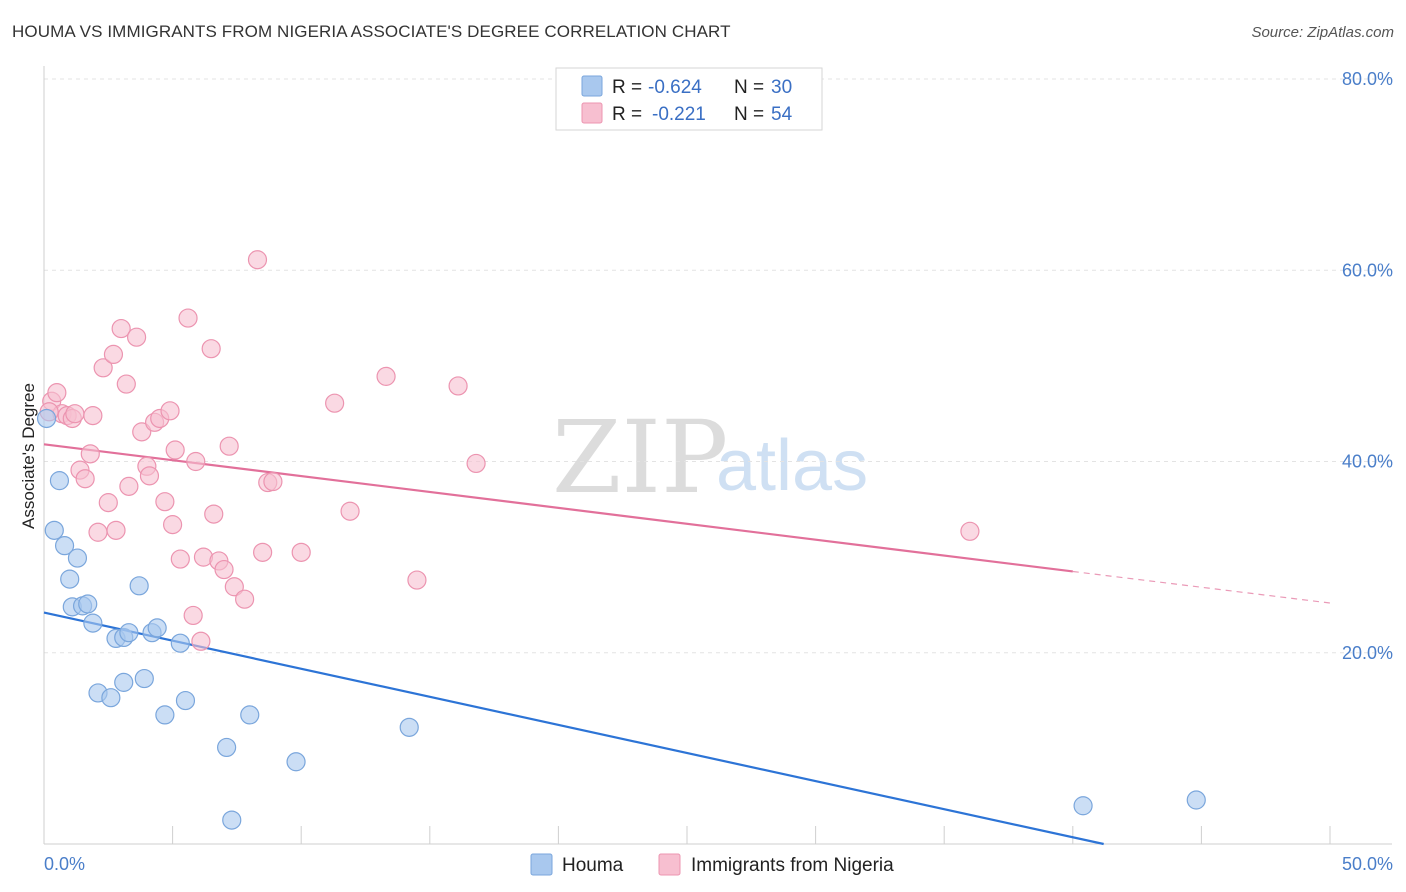  What do you see at coordinates (792, 865) in the screenshot?
I see `bottom-legend-label-nigeria: Immigrants from Nigeria` at bounding box center [792, 865].